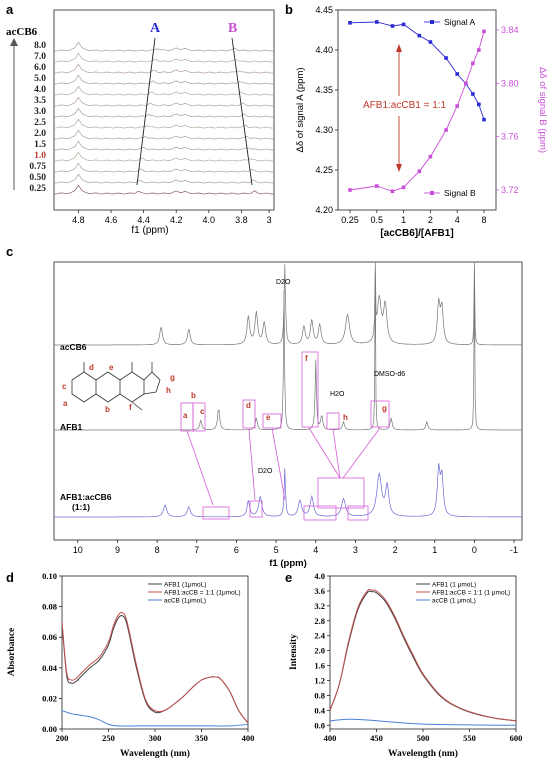 The width and height of the screenshot is (550, 763). I want to click on panel-a-concentration-label: 8.0, so click(40, 46).